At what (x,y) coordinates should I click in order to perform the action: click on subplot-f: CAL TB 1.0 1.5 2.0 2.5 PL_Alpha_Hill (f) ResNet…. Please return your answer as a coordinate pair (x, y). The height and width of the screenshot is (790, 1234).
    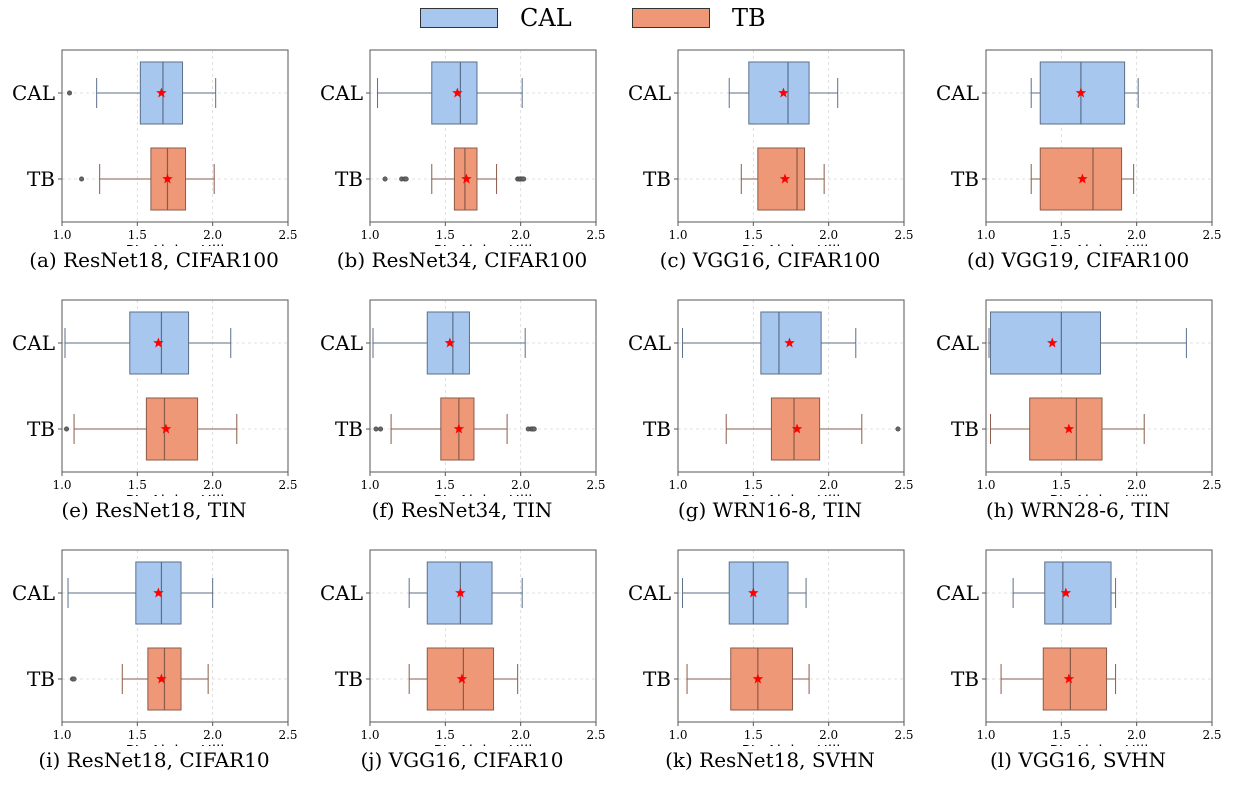
    Looking at the image, I should click on (462, 411).